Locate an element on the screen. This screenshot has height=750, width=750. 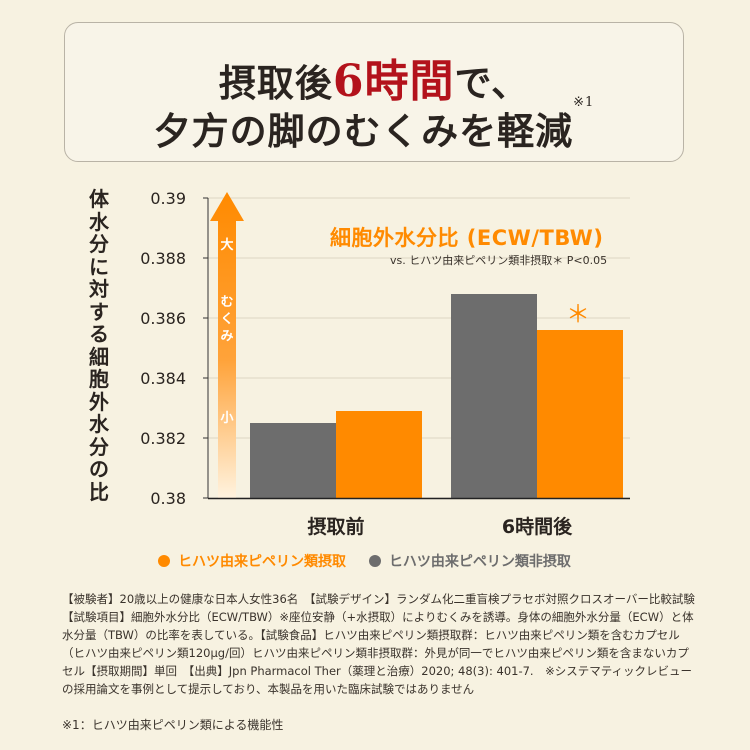
legend-item-intake: ヒハツ由来ピペリン類摂取 is located at coordinates (252, 561).